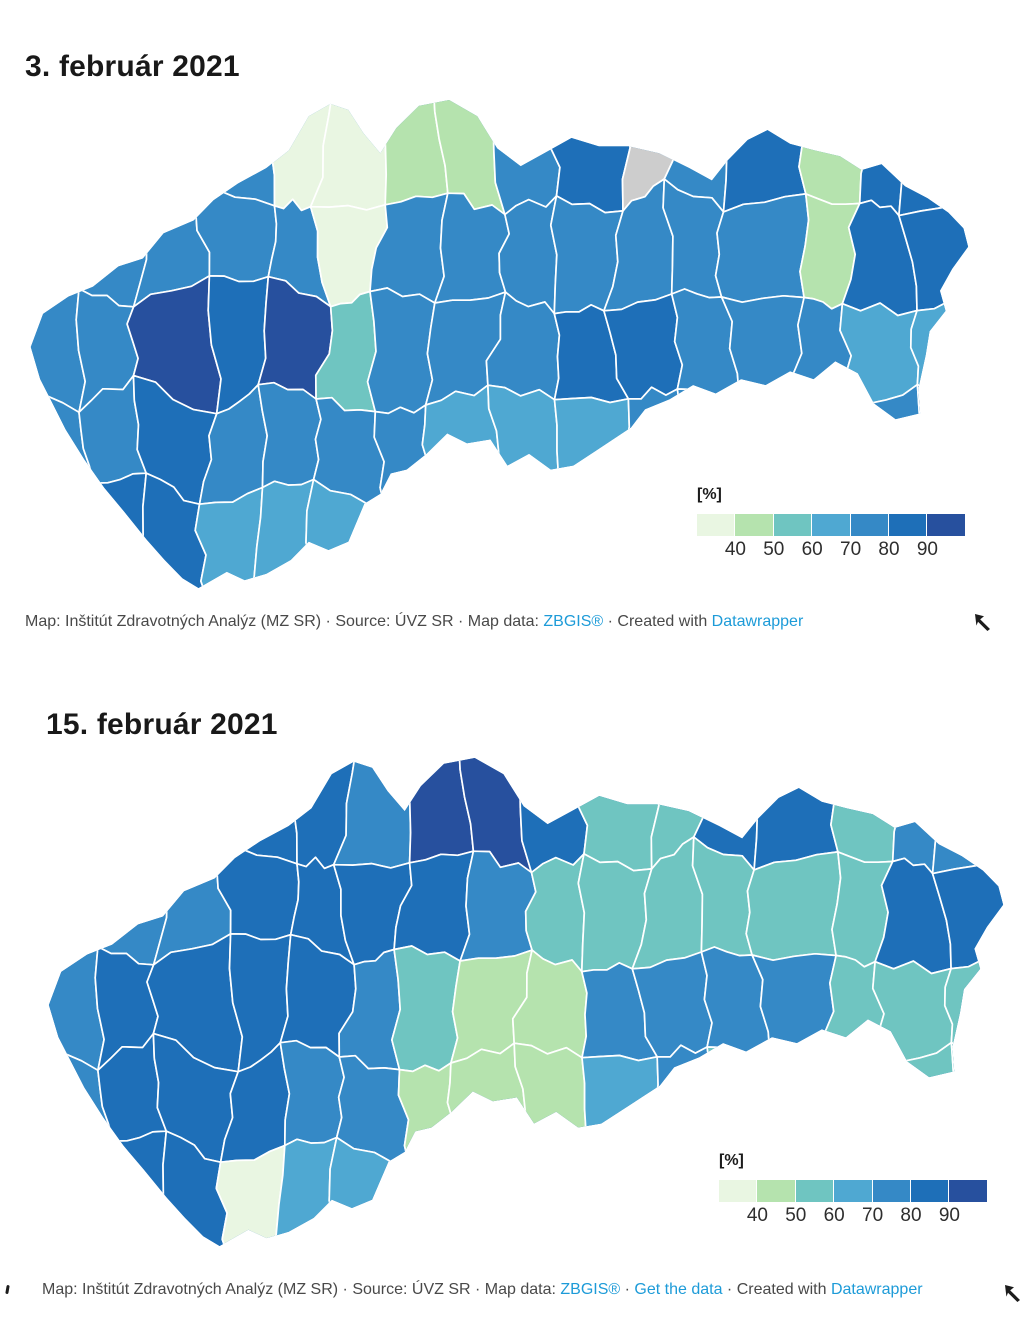 This screenshot has height=1330, width=1024. What do you see at coordinates (132, 66) in the screenshot?
I see `map1-title: 3. február 2021` at bounding box center [132, 66].